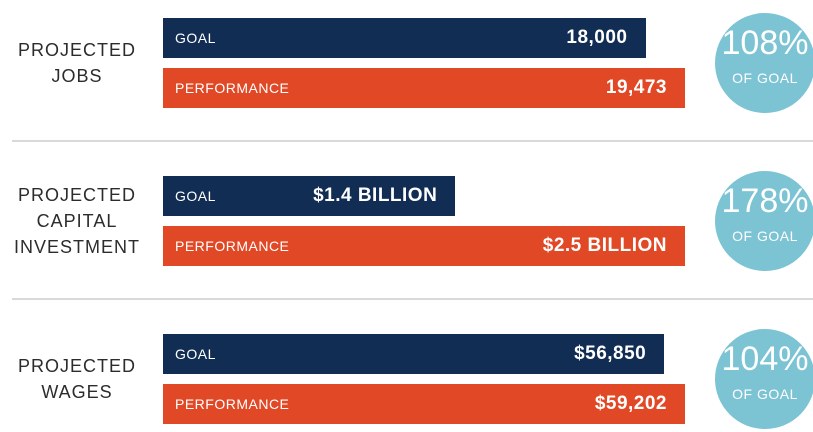 This screenshot has width=813, height=432. Describe the element at coordinates (636, 87) in the screenshot. I see `bar-value: 19,473` at that location.